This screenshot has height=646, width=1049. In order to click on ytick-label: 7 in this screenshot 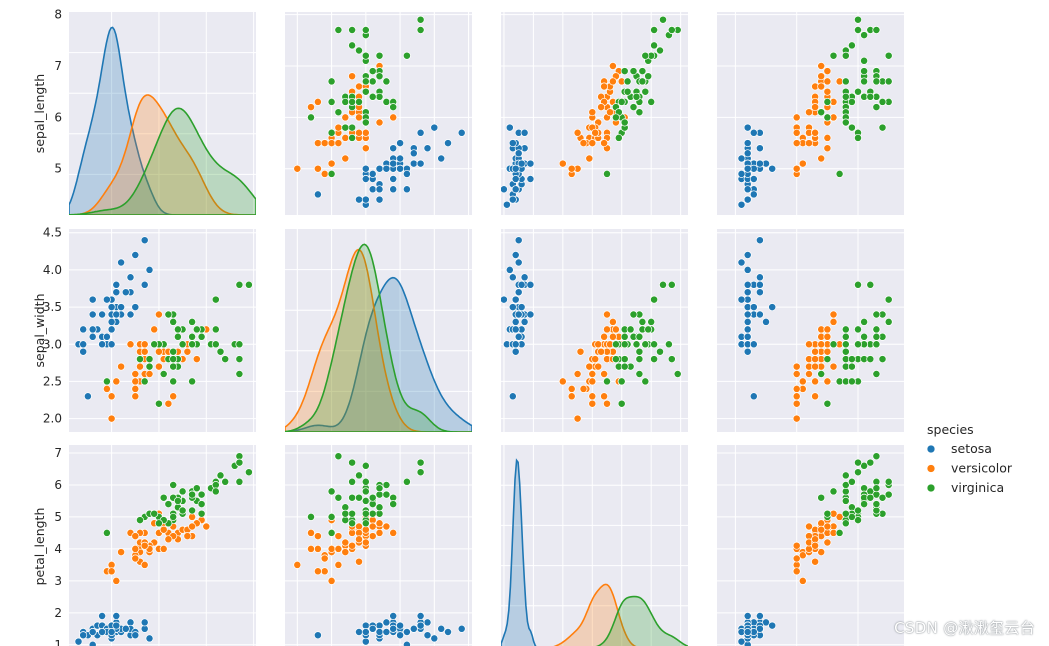, I will do `click(58, 66)`.